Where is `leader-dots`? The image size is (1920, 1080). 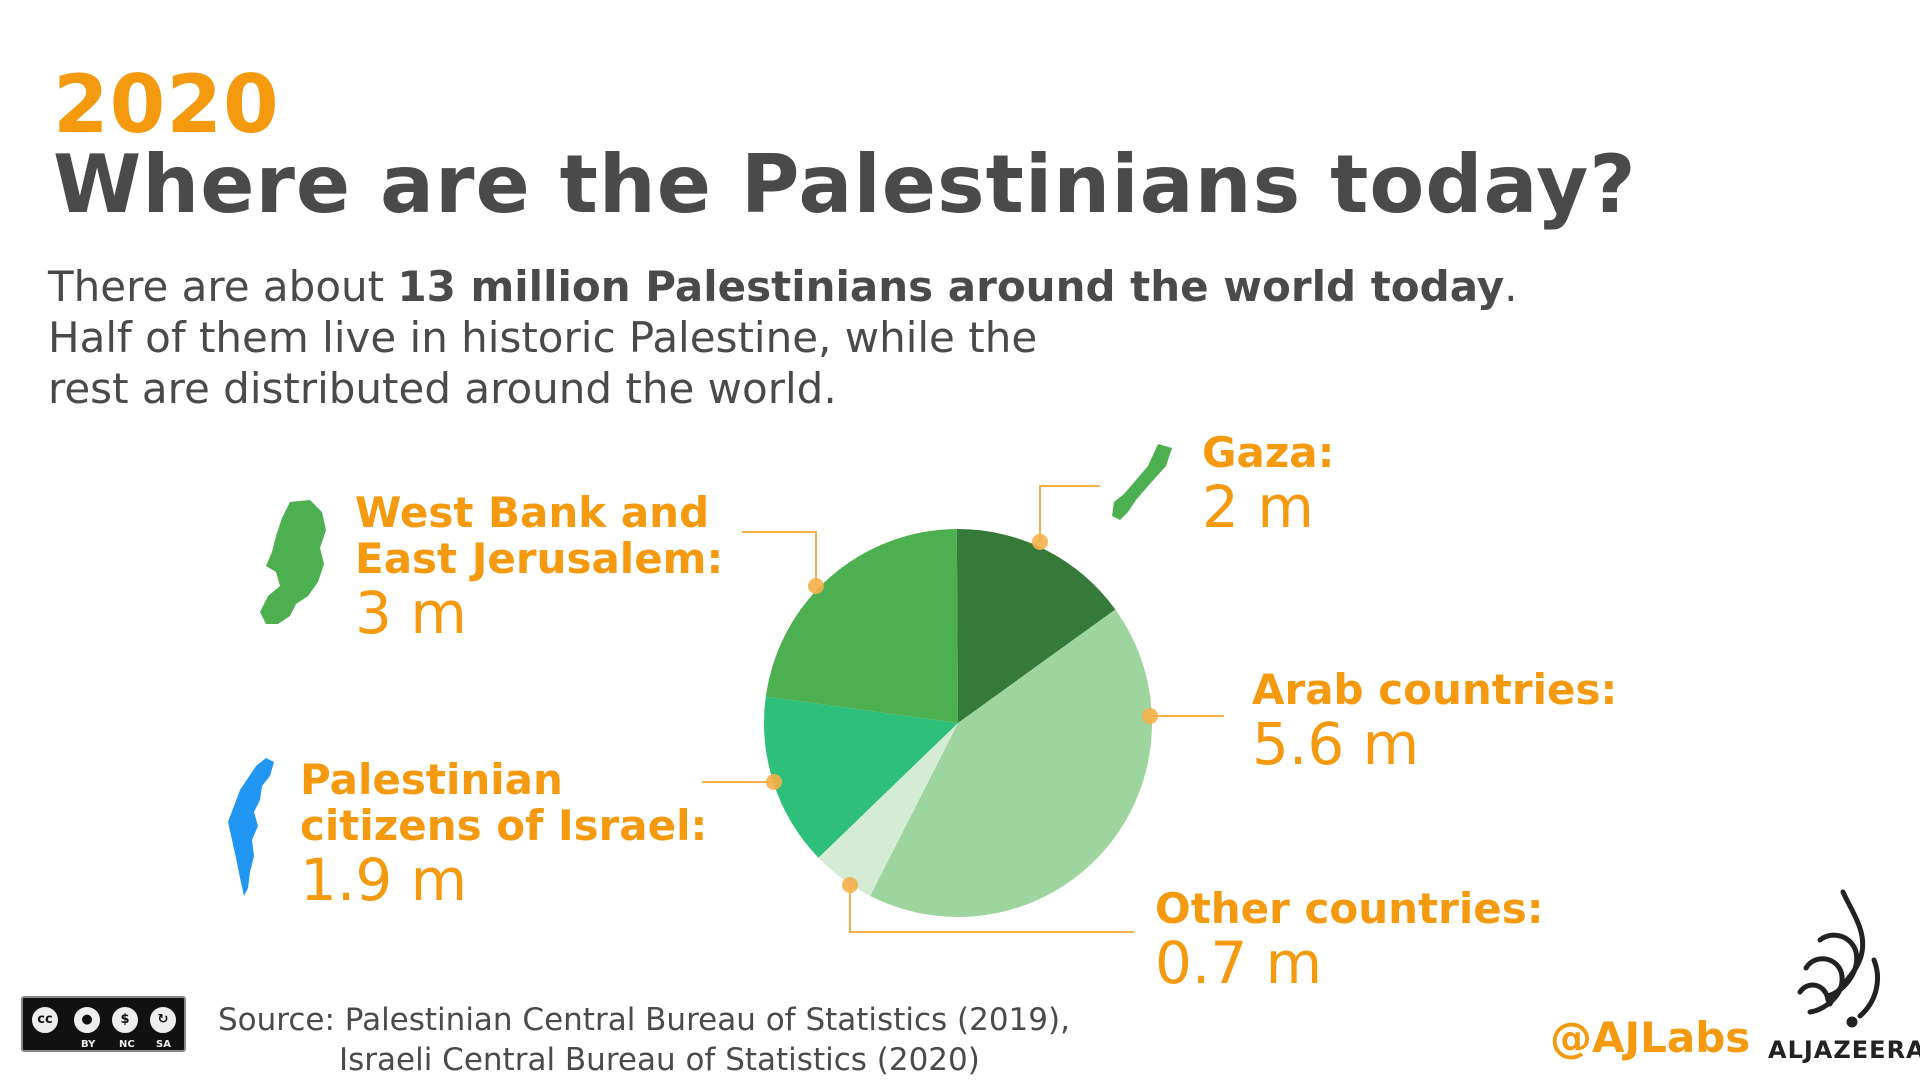 leader-dots is located at coordinates (962, 713).